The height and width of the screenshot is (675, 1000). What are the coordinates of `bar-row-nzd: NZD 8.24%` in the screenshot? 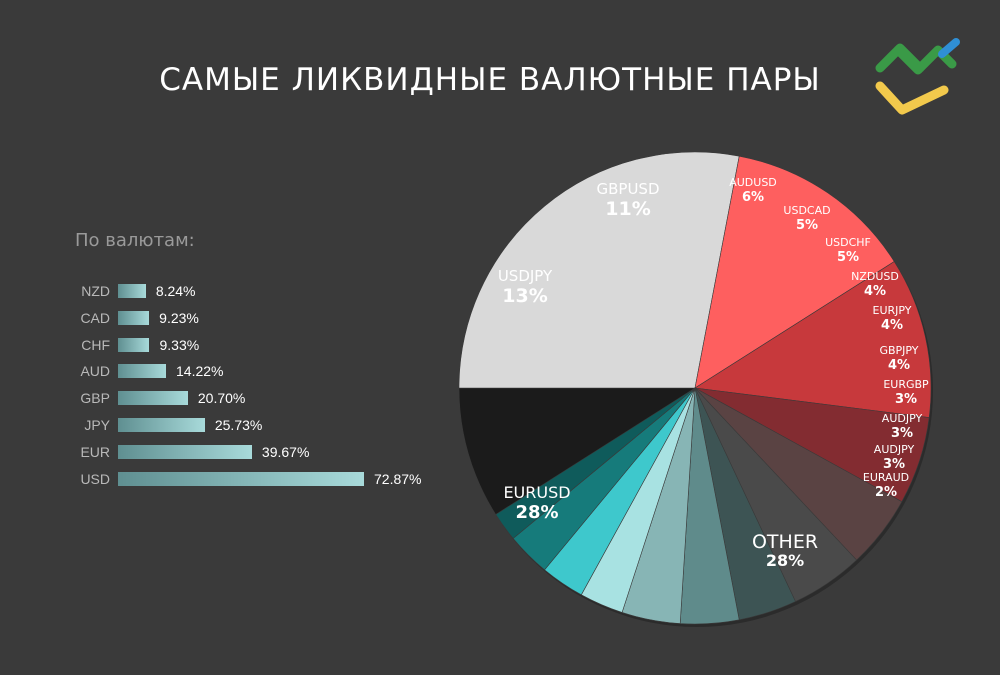 It's located at (217, 291).